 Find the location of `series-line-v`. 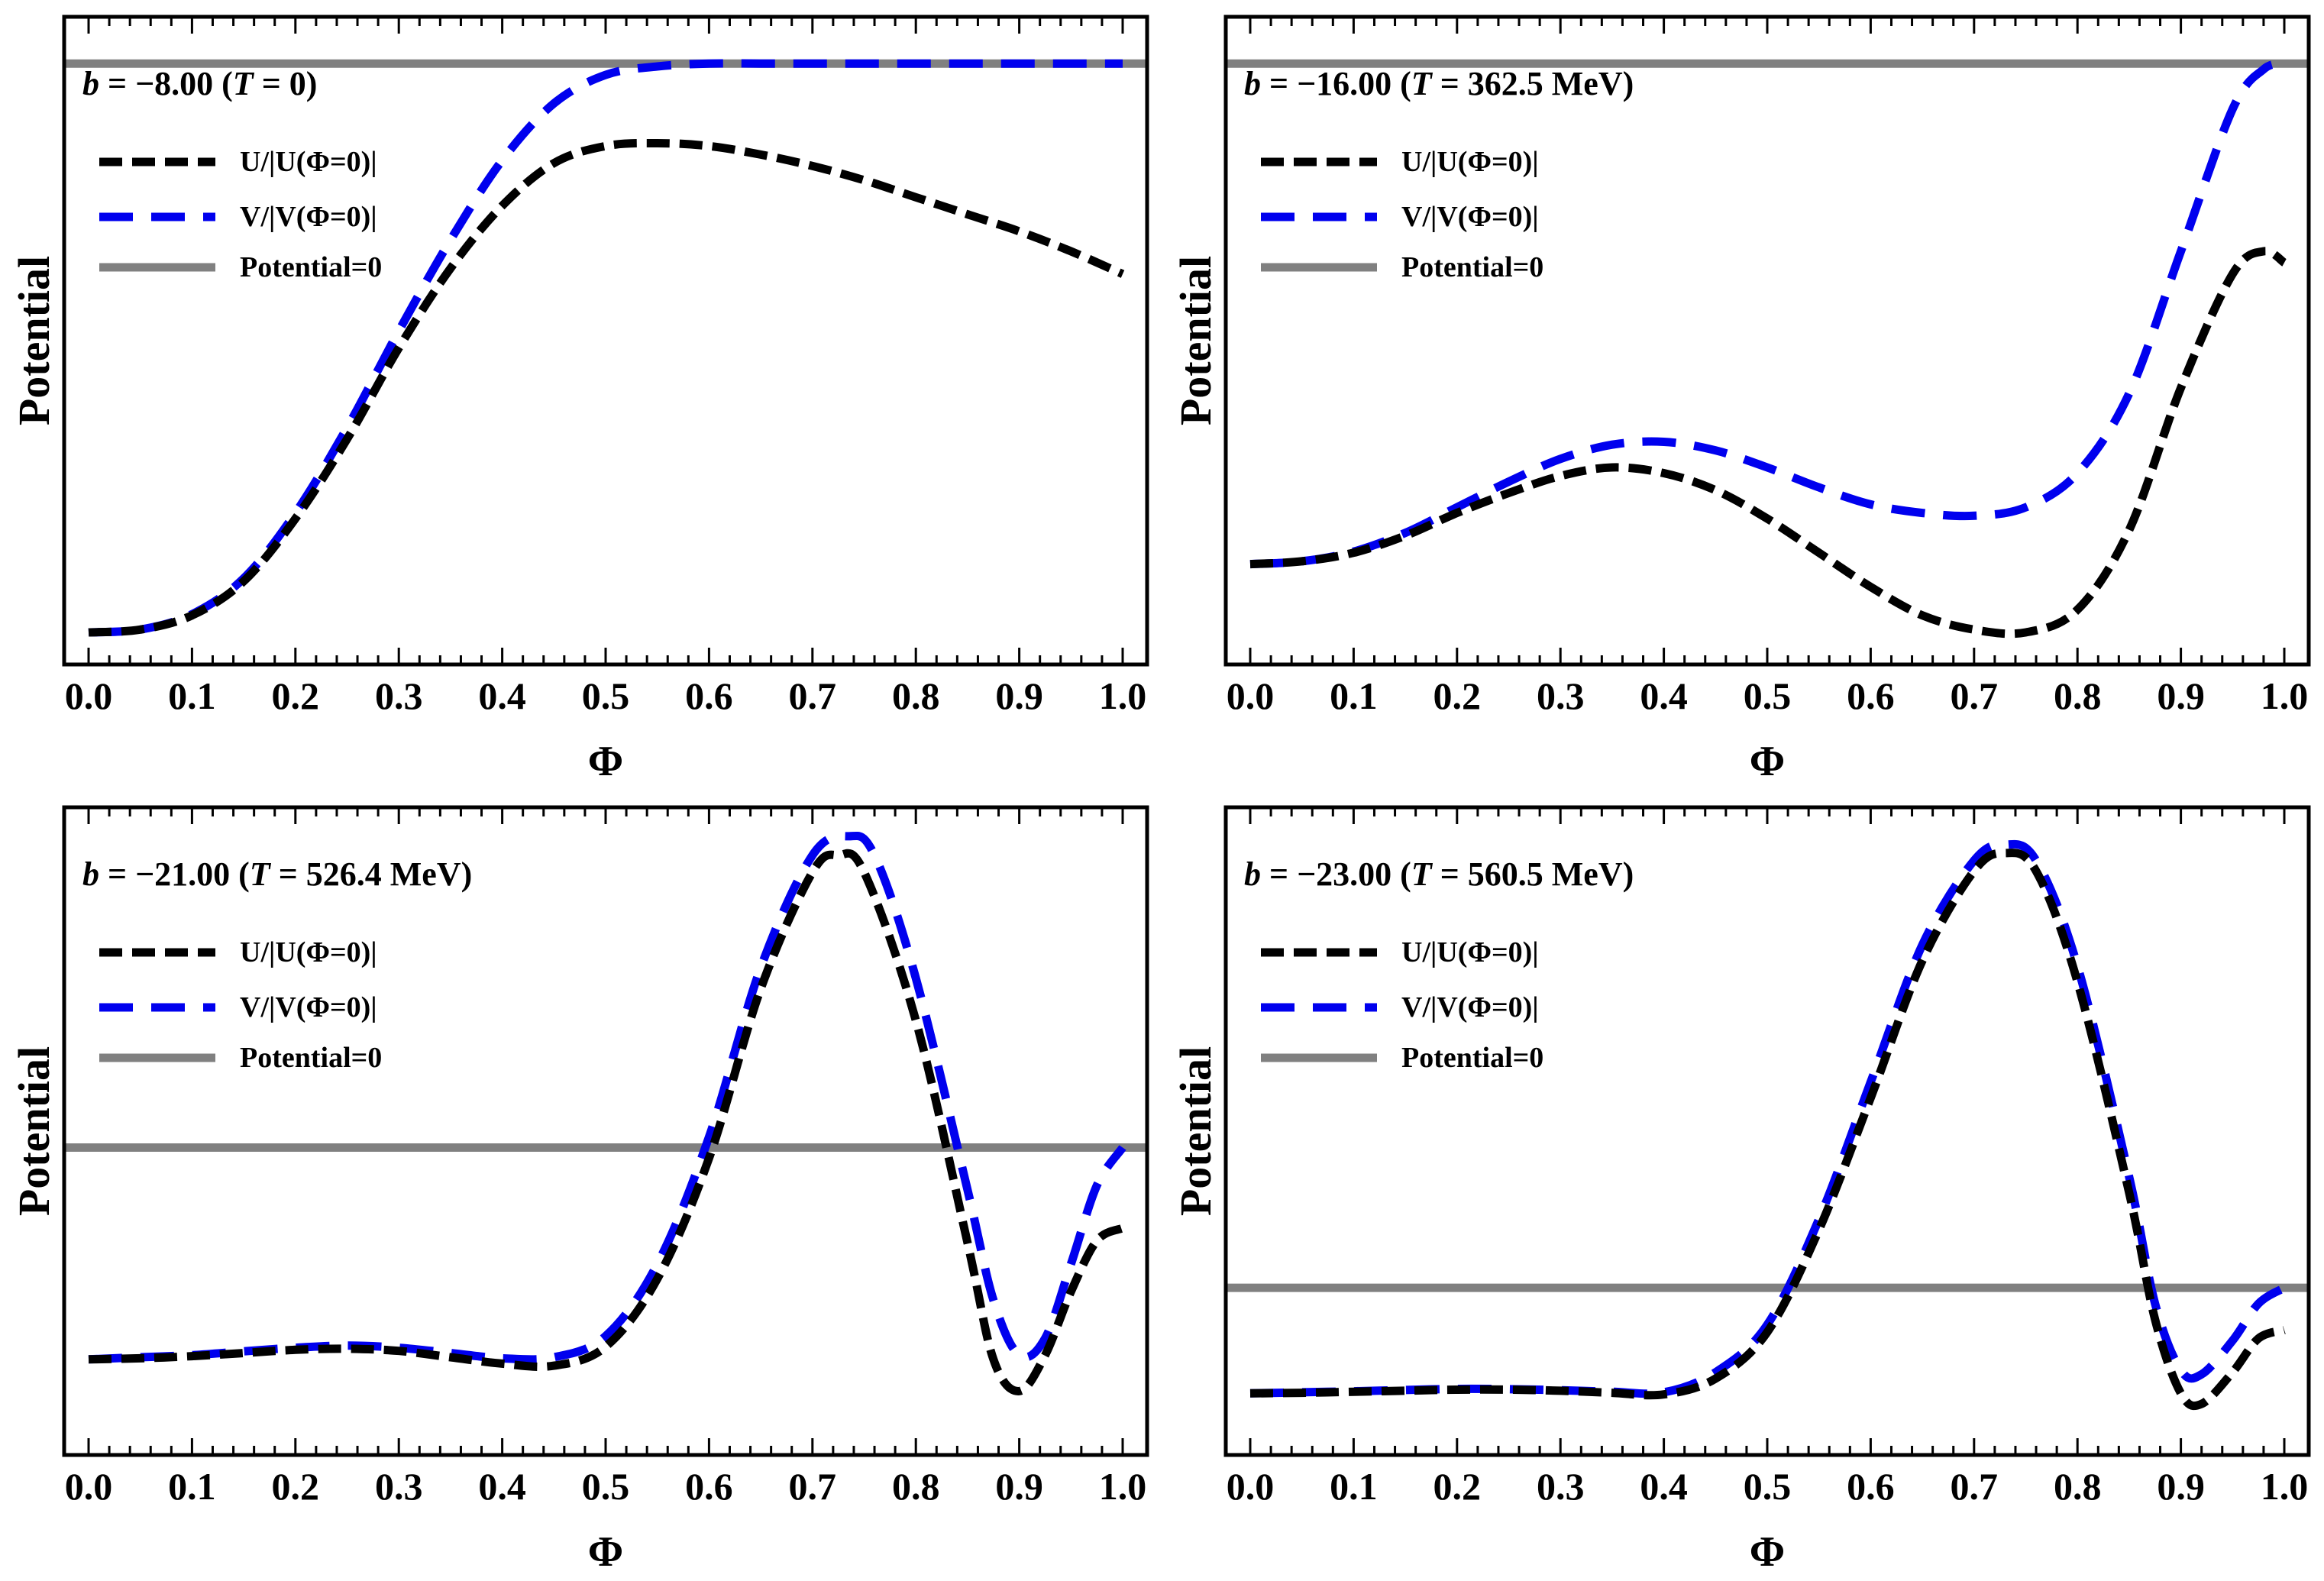

series-line-v is located at coordinates (1767, 314).